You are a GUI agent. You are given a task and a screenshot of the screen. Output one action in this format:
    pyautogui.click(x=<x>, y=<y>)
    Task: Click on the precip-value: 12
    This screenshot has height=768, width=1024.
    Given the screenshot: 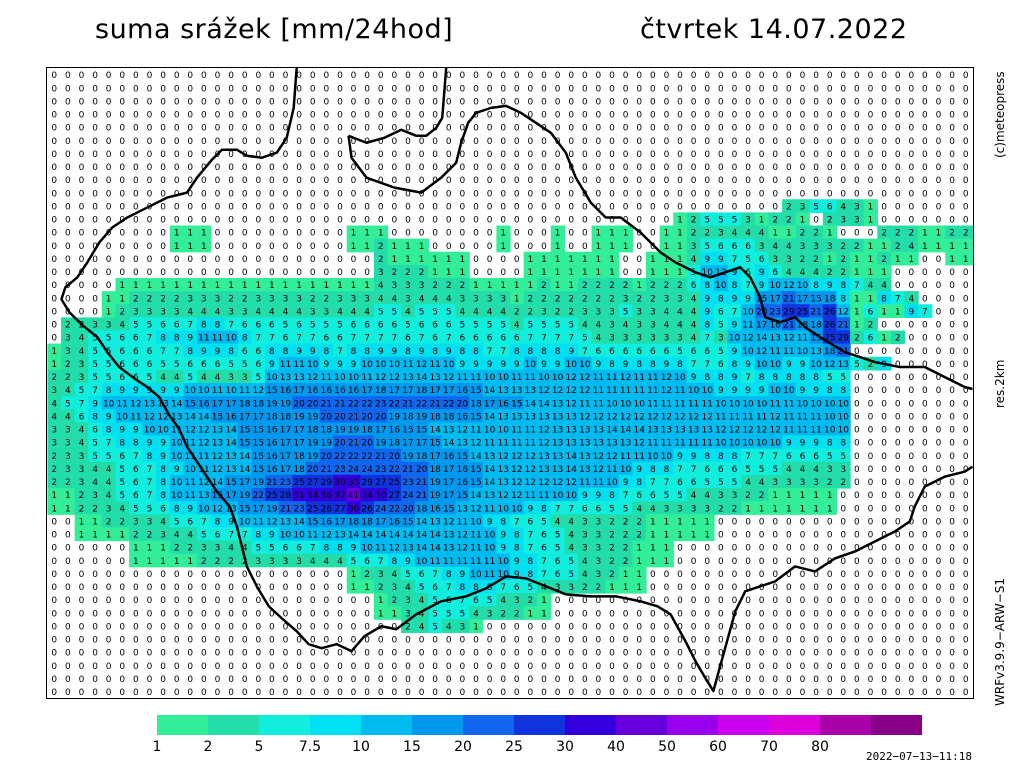 What is the action you would take?
    pyautogui.click(x=203, y=444)
    